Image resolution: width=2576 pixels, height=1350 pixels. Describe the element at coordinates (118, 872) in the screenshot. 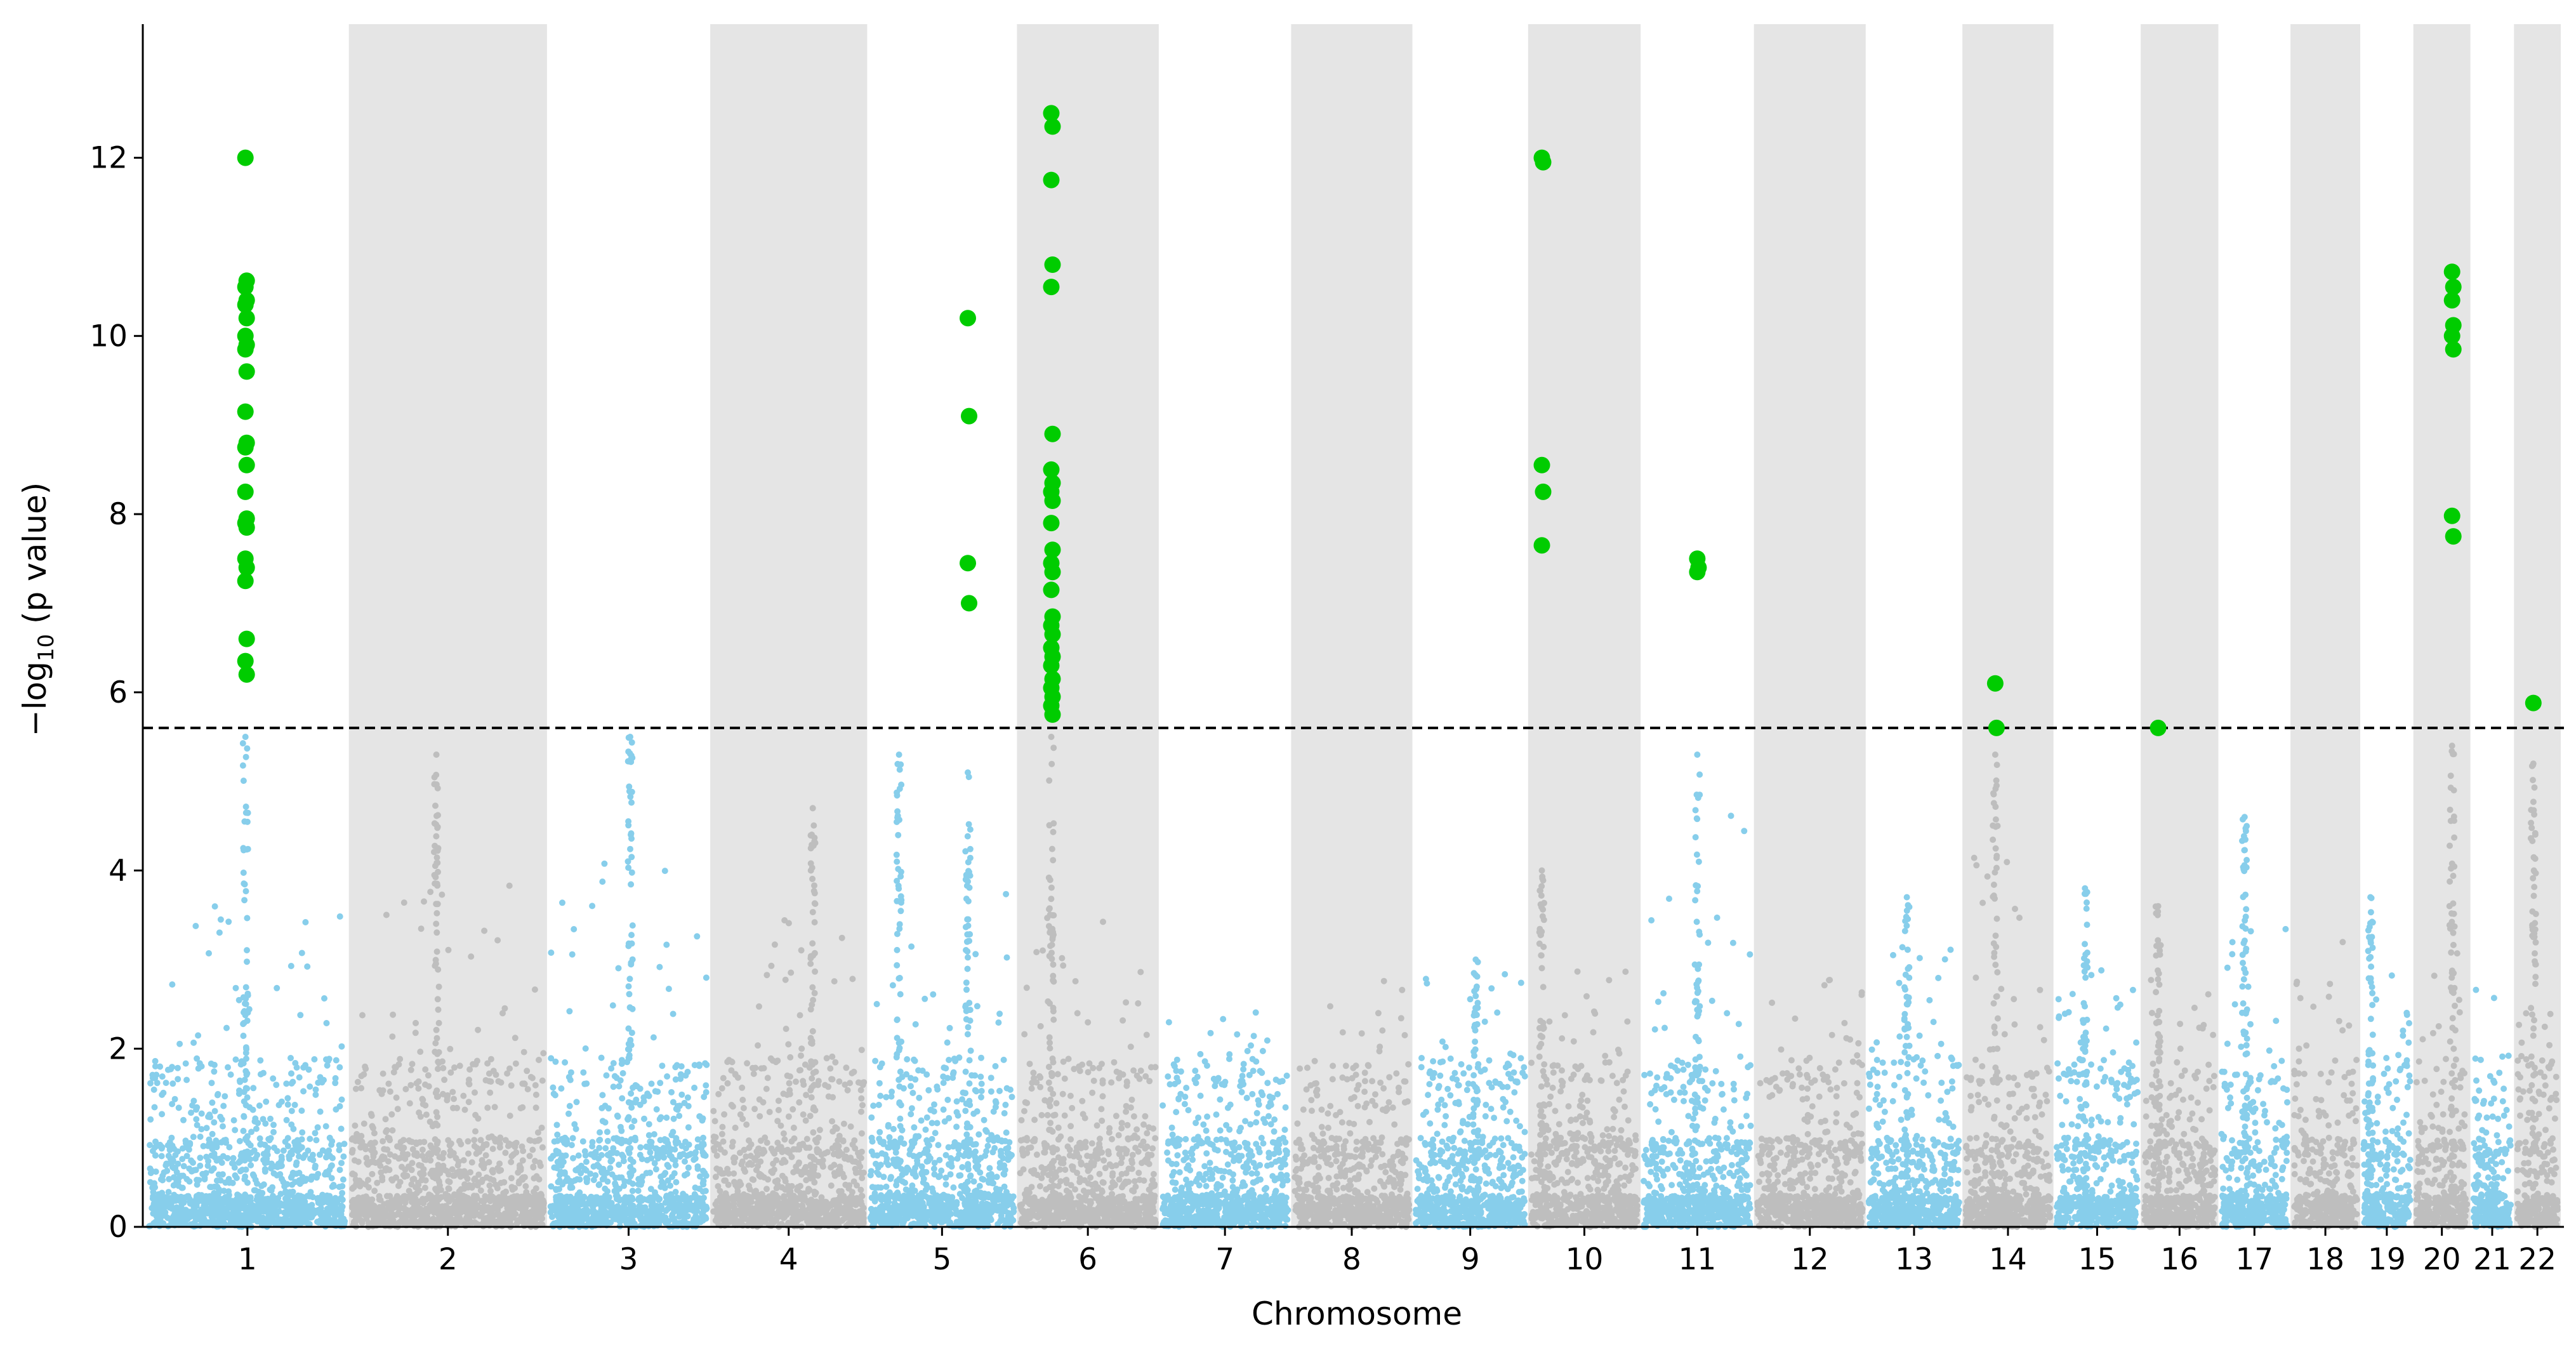

I see `y-tick-label: 4` at that location.